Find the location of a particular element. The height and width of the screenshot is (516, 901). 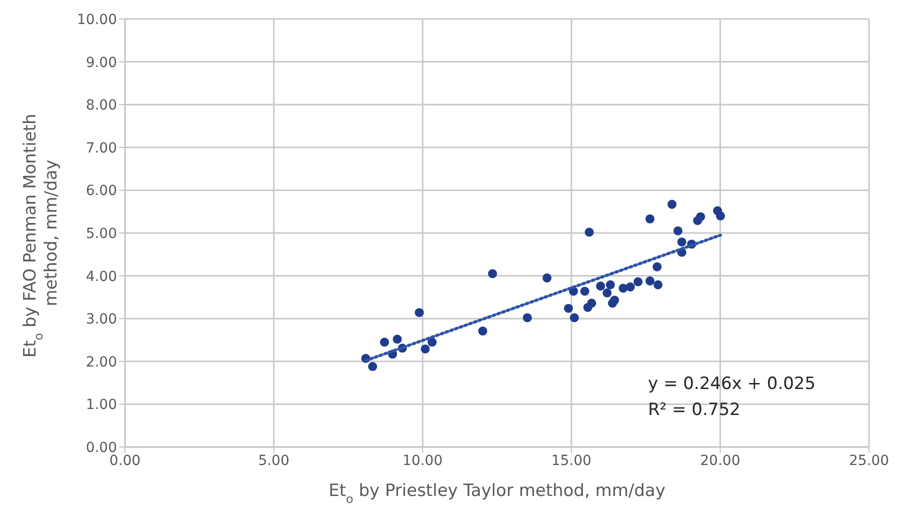

x-axis-title: Et$_{o}$ by Priestley Taylor method, mm/day is located at coordinates (497, 493).